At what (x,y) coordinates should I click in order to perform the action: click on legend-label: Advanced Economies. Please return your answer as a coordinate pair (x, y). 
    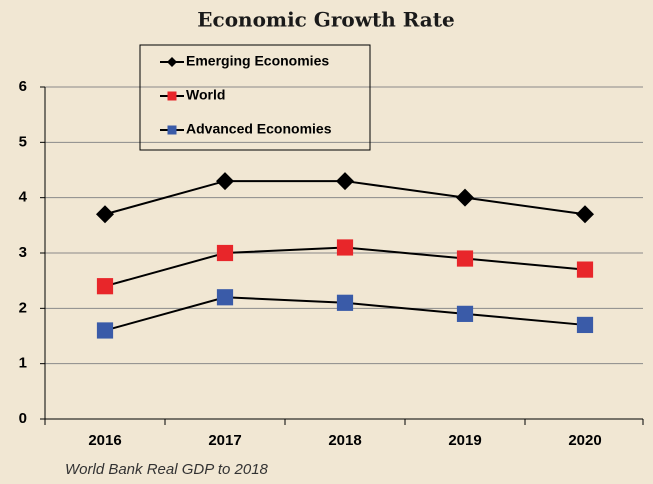
    Looking at the image, I should click on (259, 129).